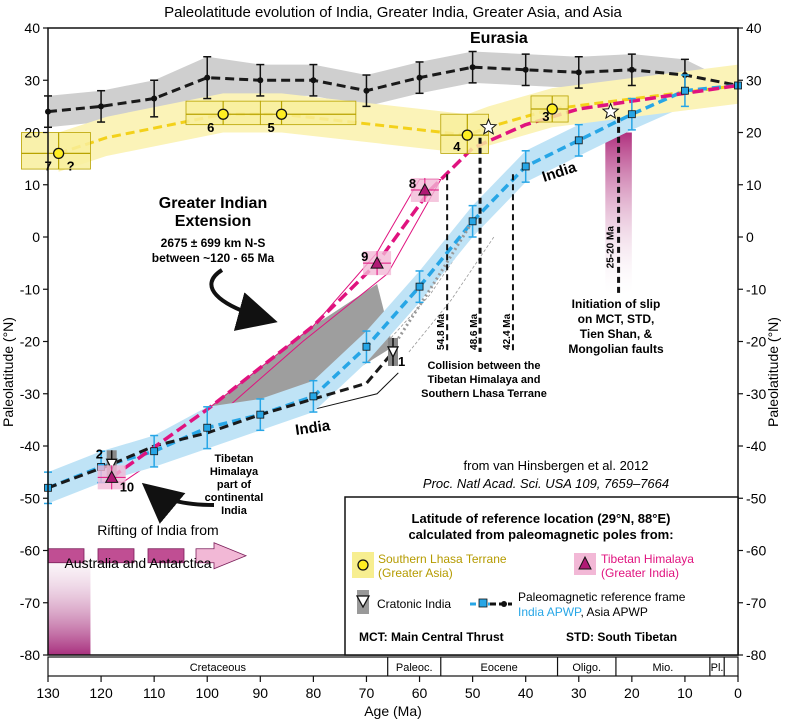 The width and height of the screenshot is (786, 723). I want to click on y-tick-label-right: -40, so click(756, 446).